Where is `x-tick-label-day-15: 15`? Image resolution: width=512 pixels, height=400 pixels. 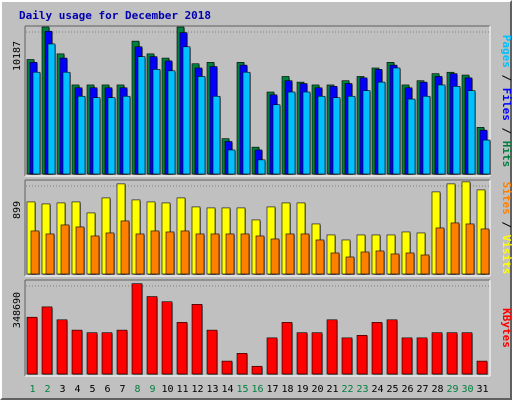
x-tick-label-day-15: 15 is located at coordinates (242, 389).